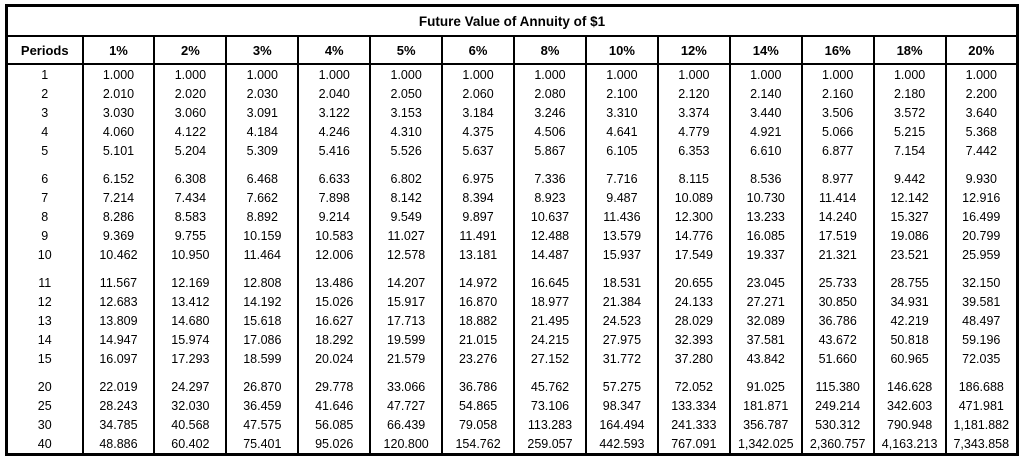  Describe the element at coordinates (44, 112) in the screenshot. I see `period-cell: 3` at that location.